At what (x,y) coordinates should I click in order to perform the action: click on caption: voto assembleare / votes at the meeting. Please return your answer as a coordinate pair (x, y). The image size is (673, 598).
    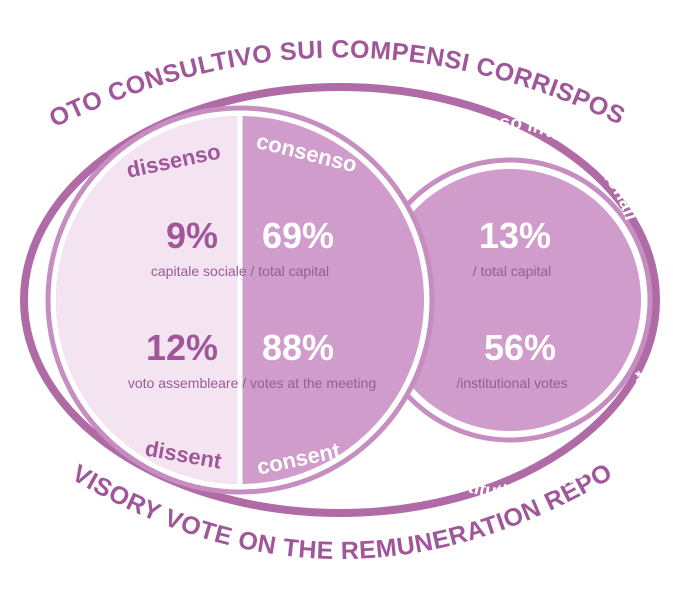
    Looking at the image, I should click on (252, 383).